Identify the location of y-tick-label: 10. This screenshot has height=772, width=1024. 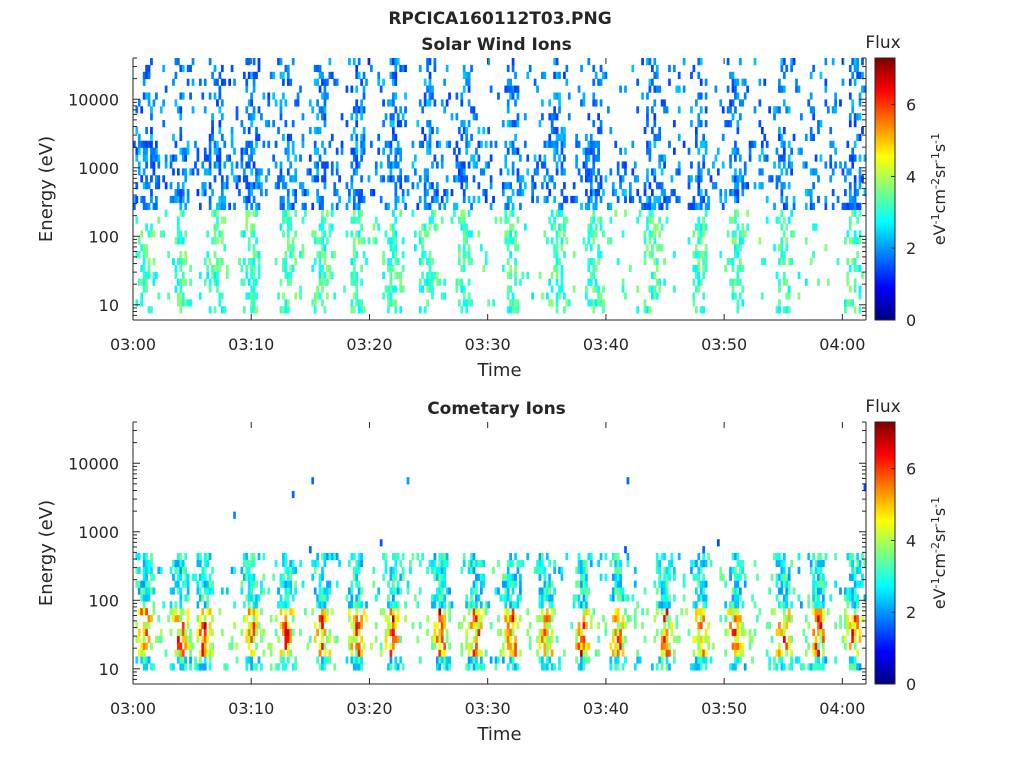
(109, 305).